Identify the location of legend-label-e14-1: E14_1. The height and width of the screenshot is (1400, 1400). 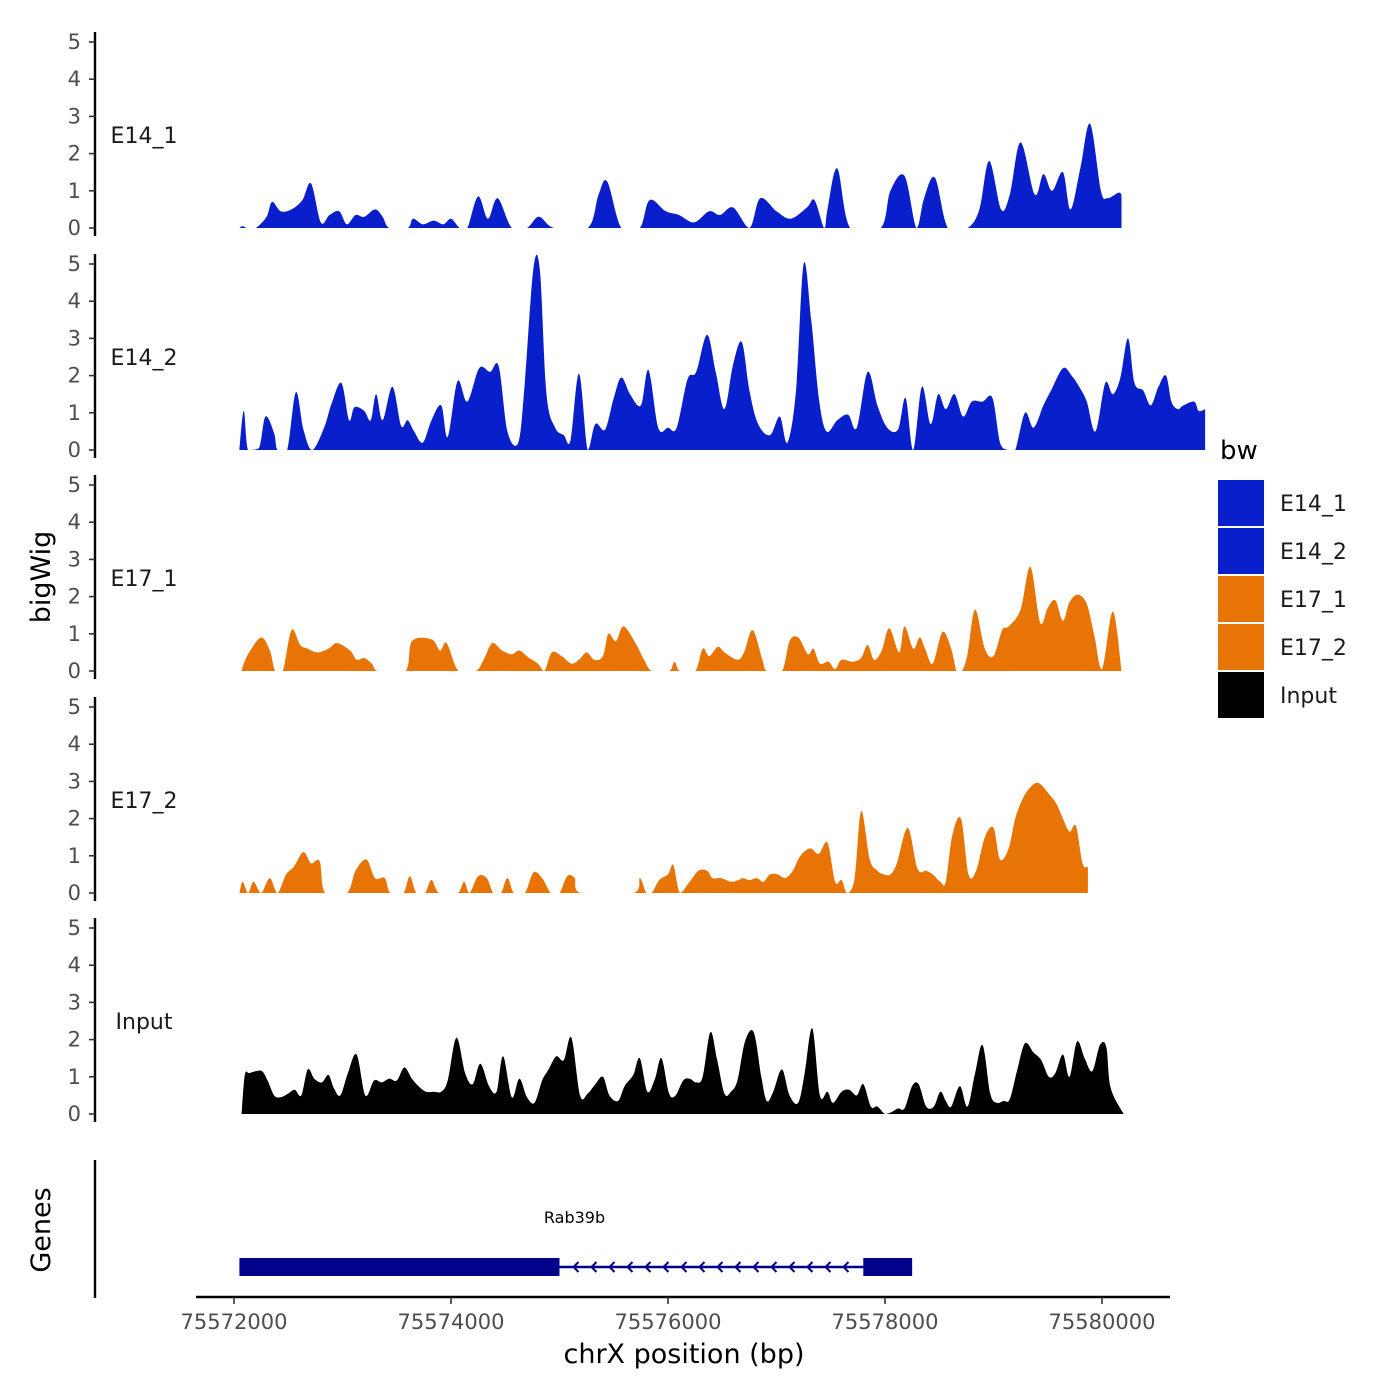
(1313, 504).